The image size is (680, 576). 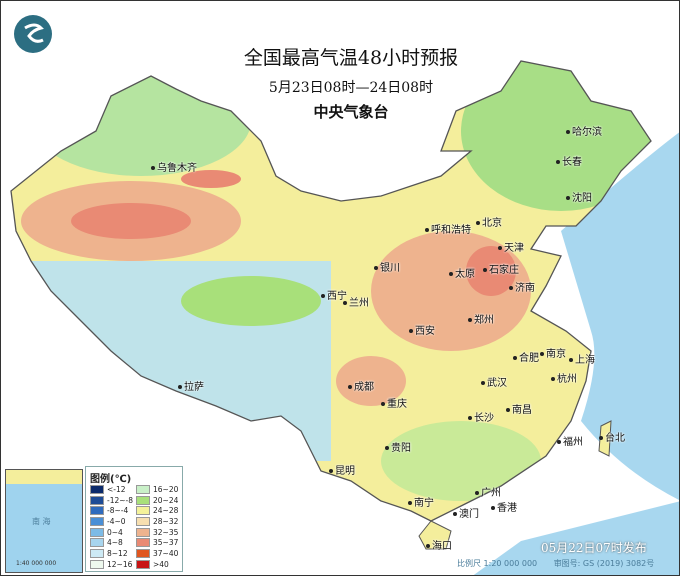 I want to click on legend-label: <-12, so click(x=116, y=489).